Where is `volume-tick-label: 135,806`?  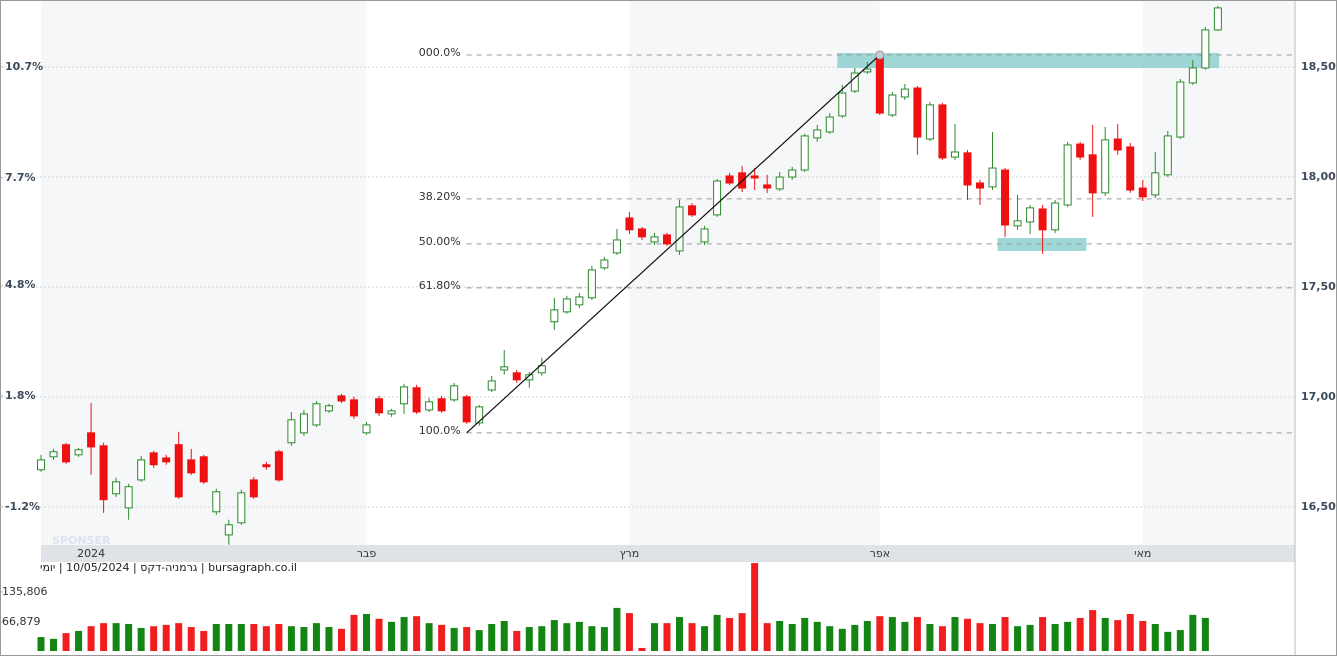 volume-tick-label: 135,806 is located at coordinates (25, 591).